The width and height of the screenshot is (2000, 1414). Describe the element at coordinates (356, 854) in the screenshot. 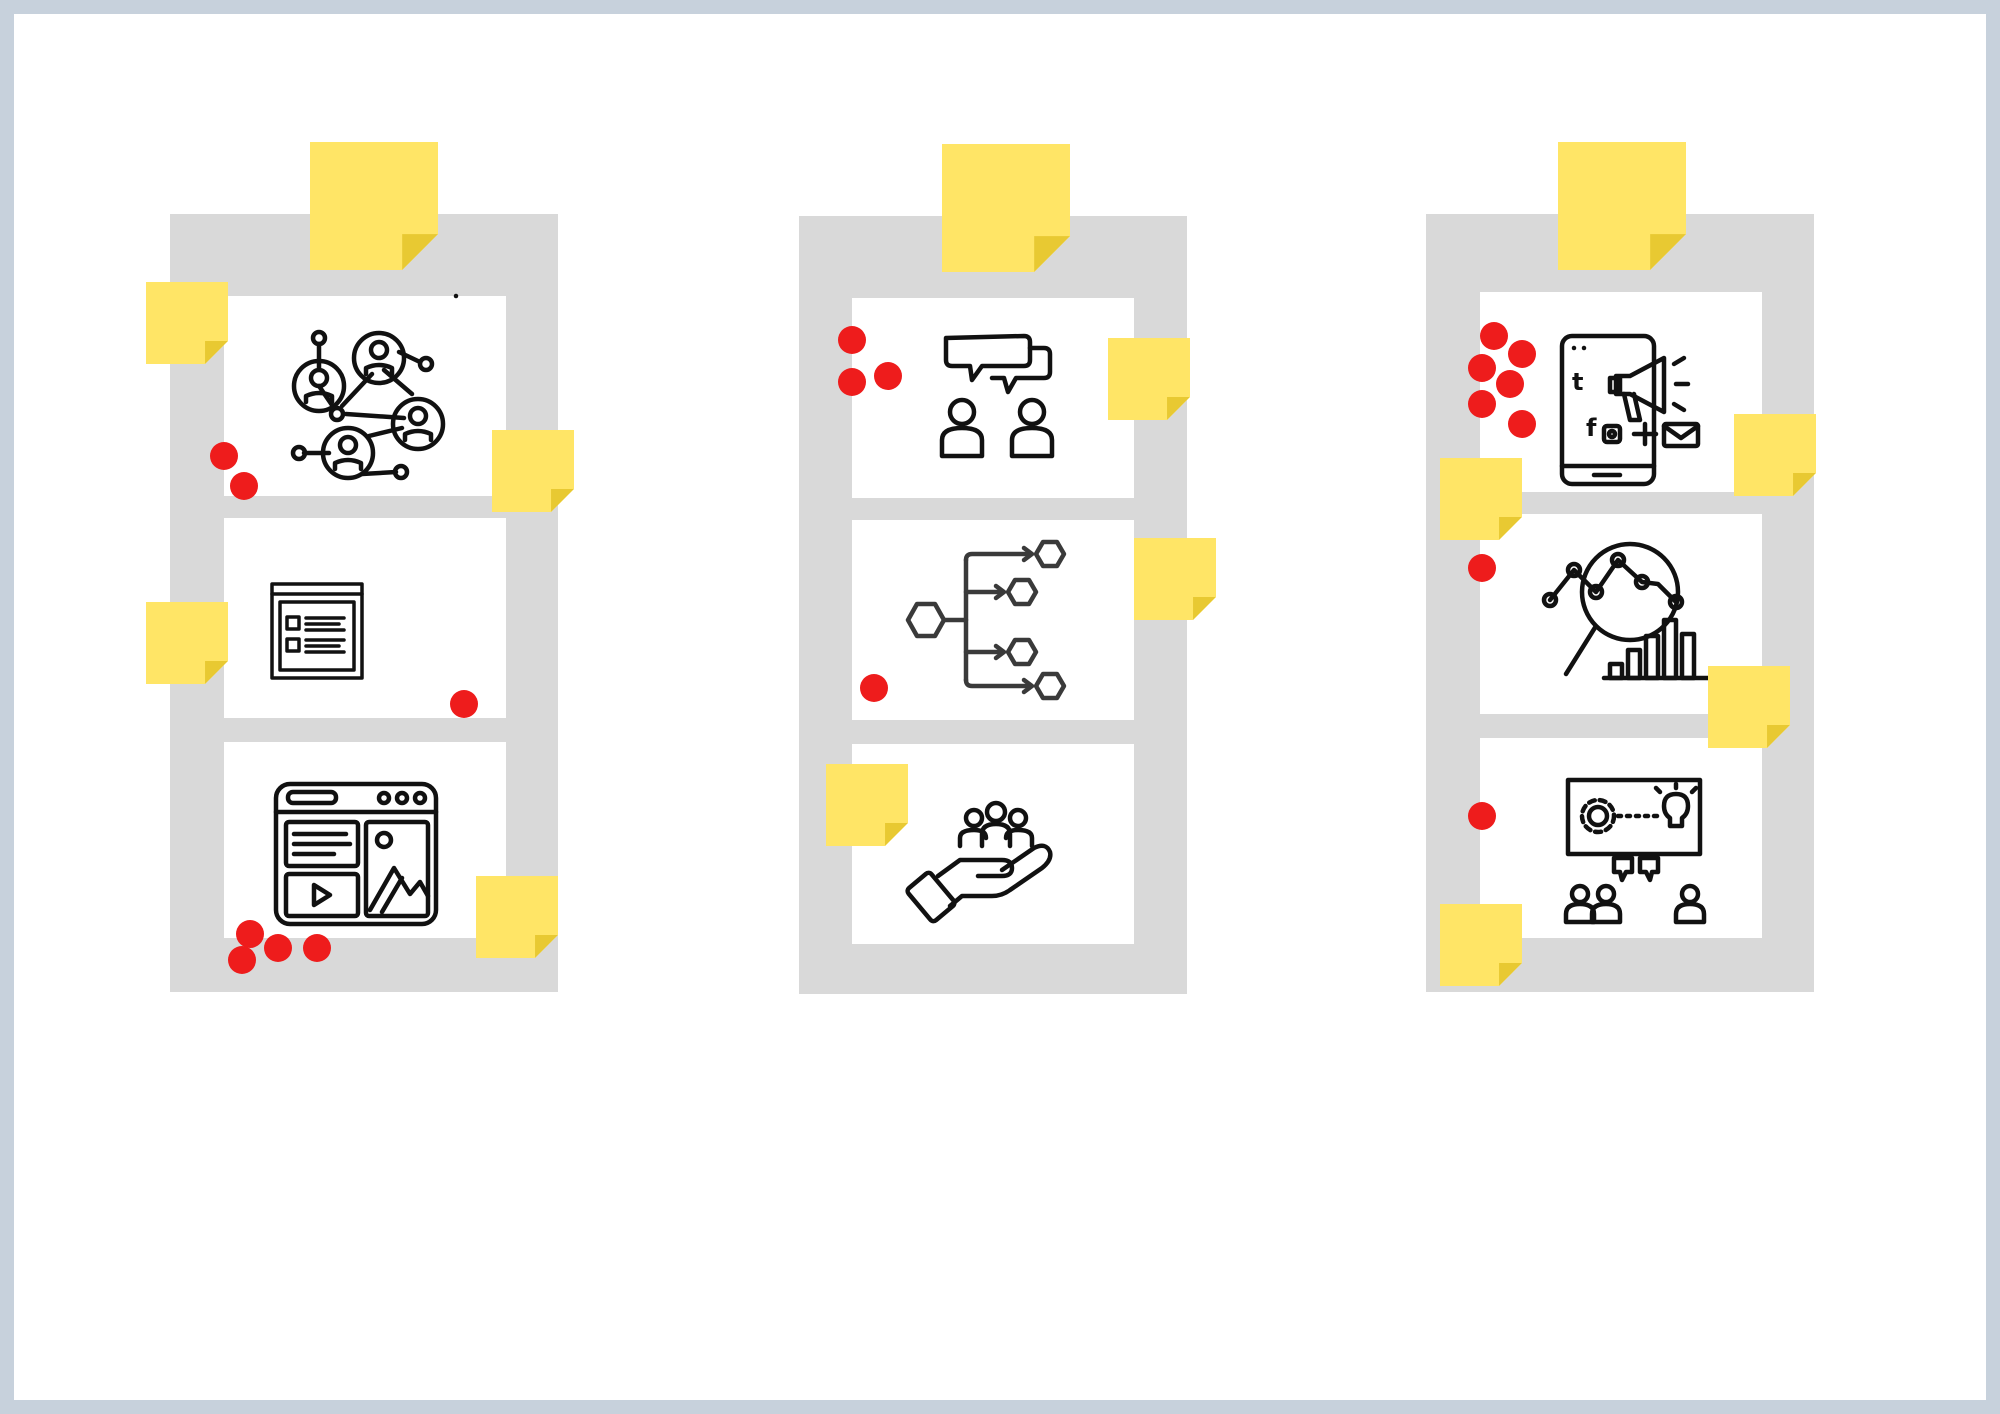

I see `browser-media-window-icon` at that location.